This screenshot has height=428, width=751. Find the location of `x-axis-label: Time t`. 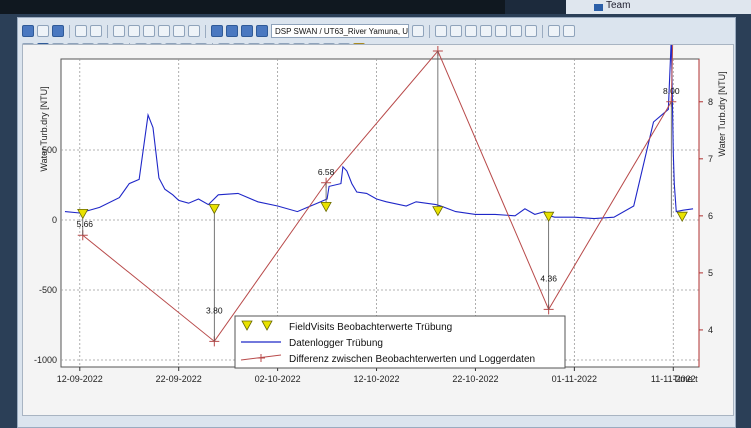

x-axis-label: Time t is located at coordinates (685, 379).